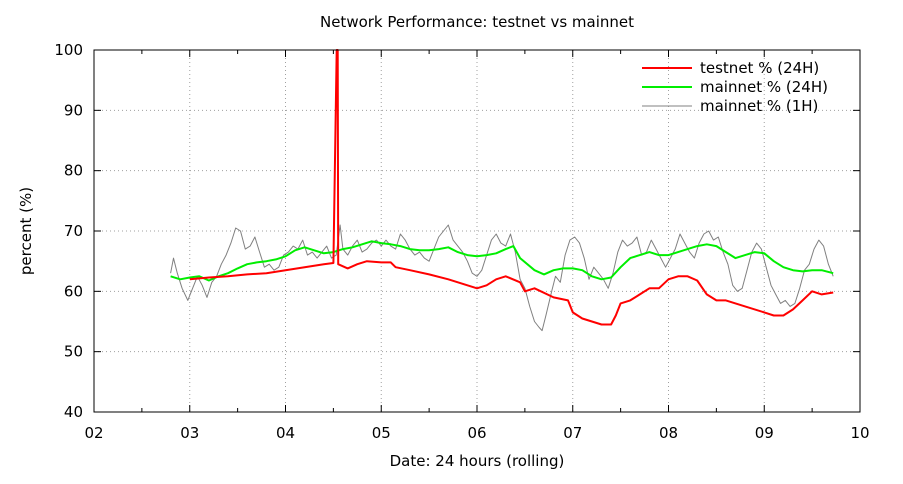 The image size is (903, 484). What do you see at coordinates (759, 68) in the screenshot?
I see `legend-label: testnet % (24H)` at bounding box center [759, 68].